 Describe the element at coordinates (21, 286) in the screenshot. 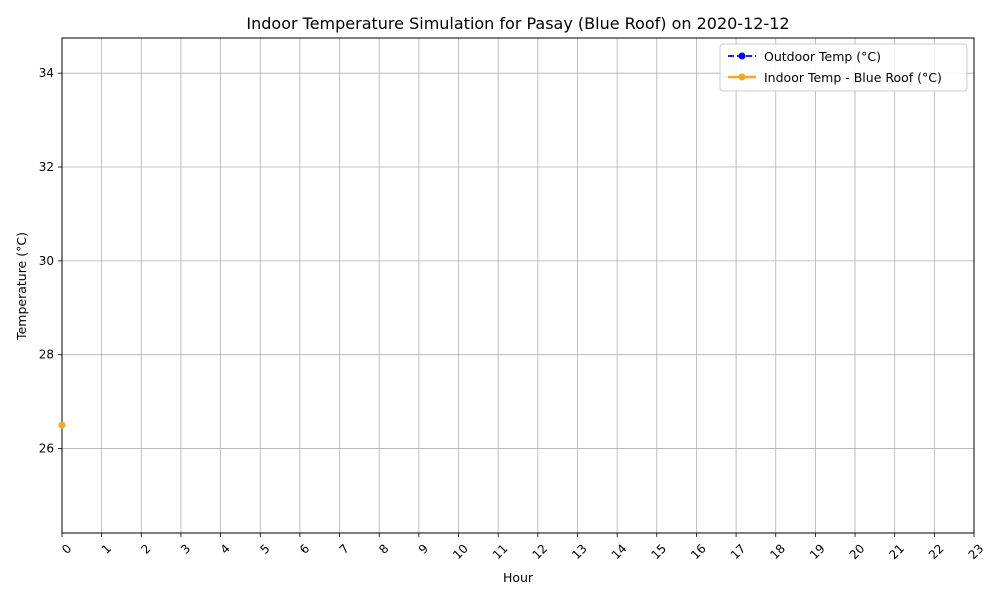

I see `y-axis-label: Temperature (°C)` at that location.